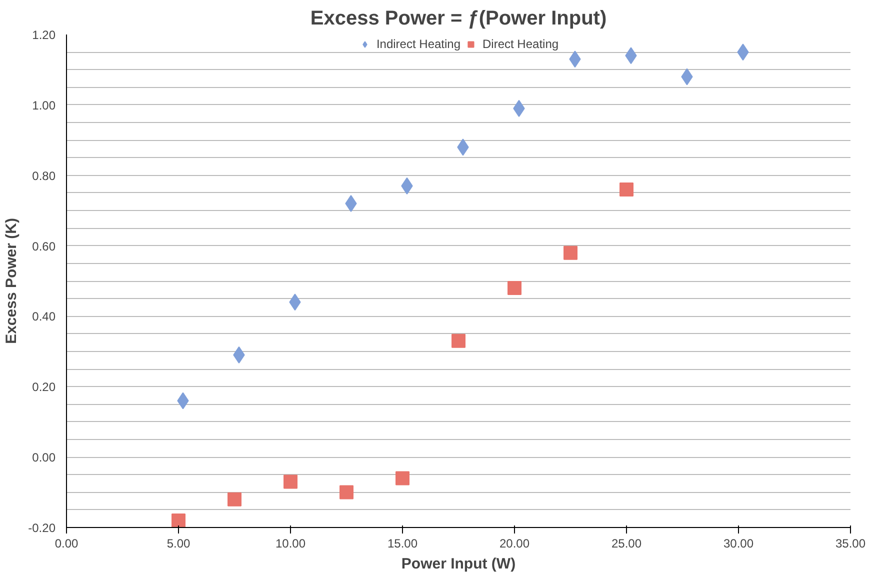 This screenshot has height=583, width=879. Describe the element at coordinates (850, 543) in the screenshot. I see `x-tick-label: 35.00` at that location.